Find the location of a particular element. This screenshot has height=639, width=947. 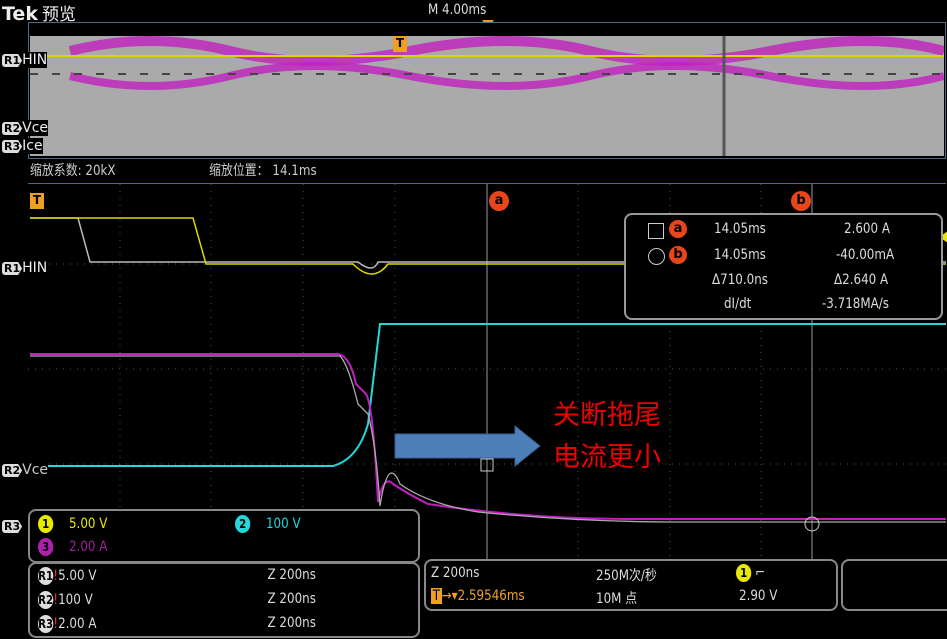

overview-ref-r2: R2 Vce is located at coordinates (25, 128).